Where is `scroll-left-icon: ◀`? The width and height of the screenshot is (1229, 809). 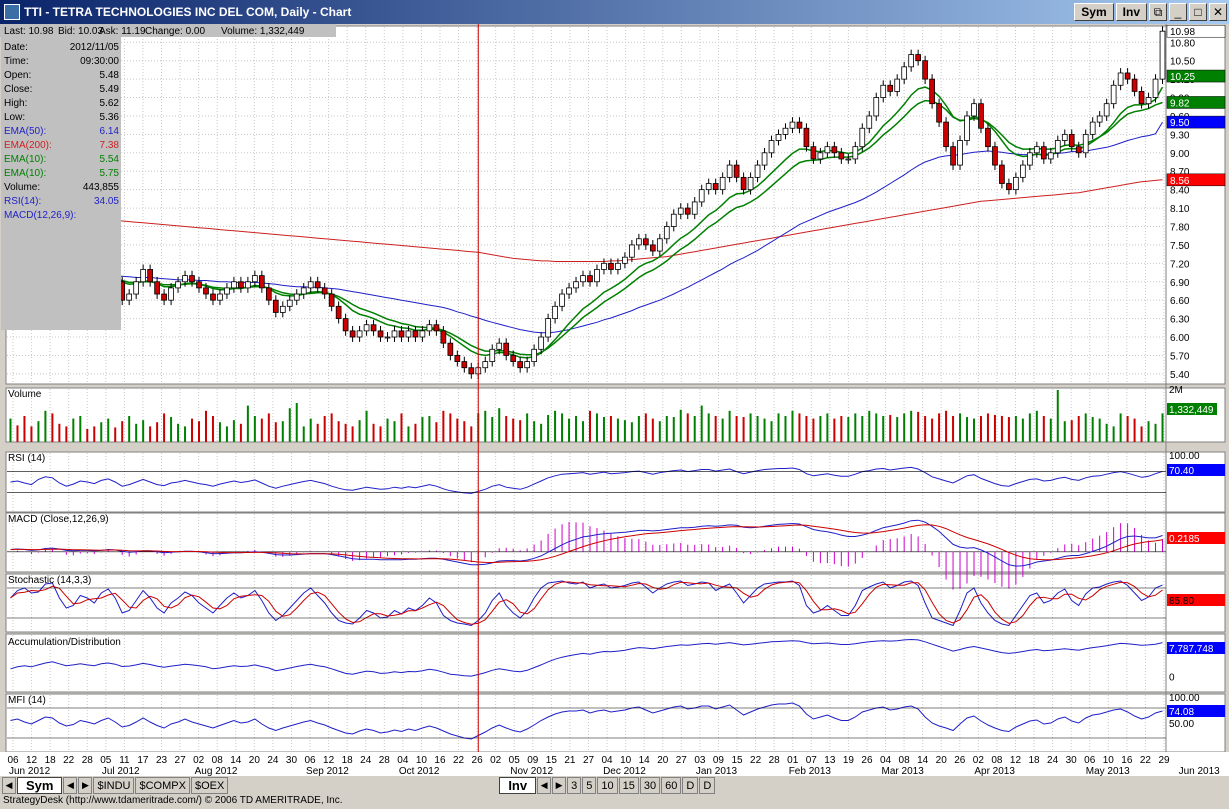 scroll-left-icon: ◀ is located at coordinates (9, 785).